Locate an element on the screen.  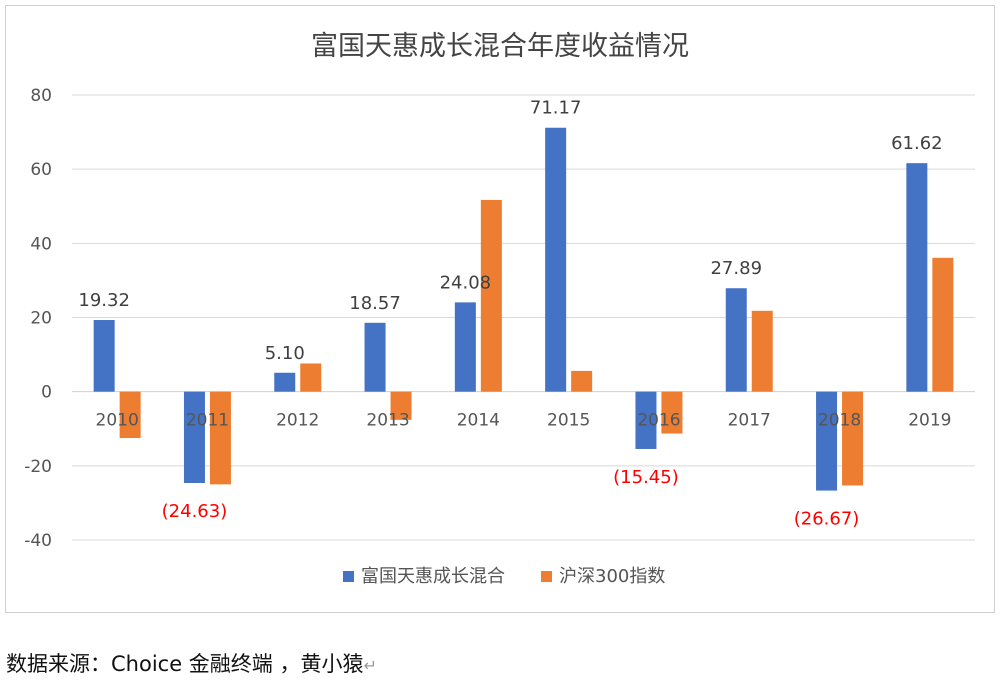
data-label: 19.32 is located at coordinates (104, 300).